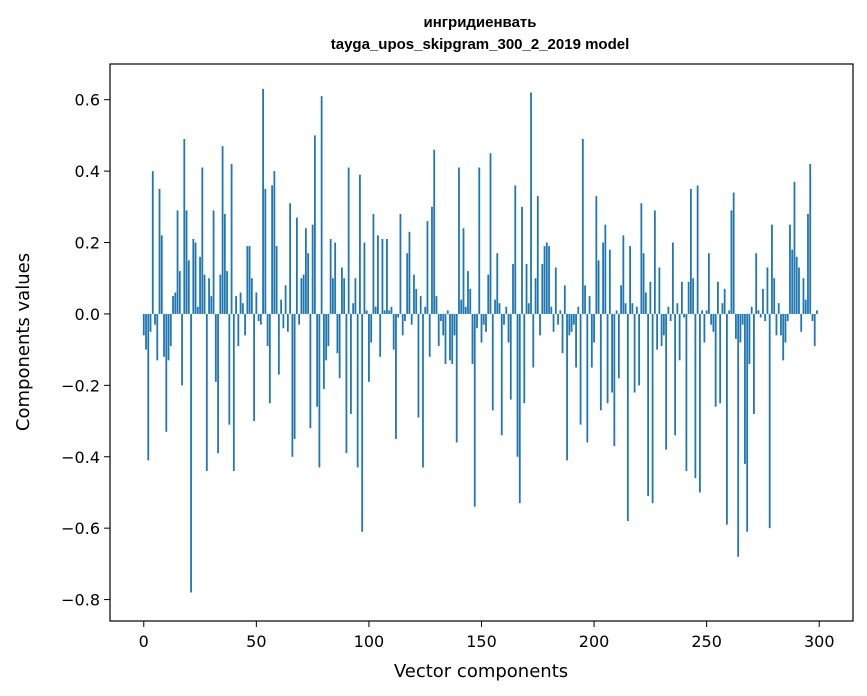 The height and width of the screenshot is (696, 867). I want to click on x-axis-label: Vector components, so click(481, 671).